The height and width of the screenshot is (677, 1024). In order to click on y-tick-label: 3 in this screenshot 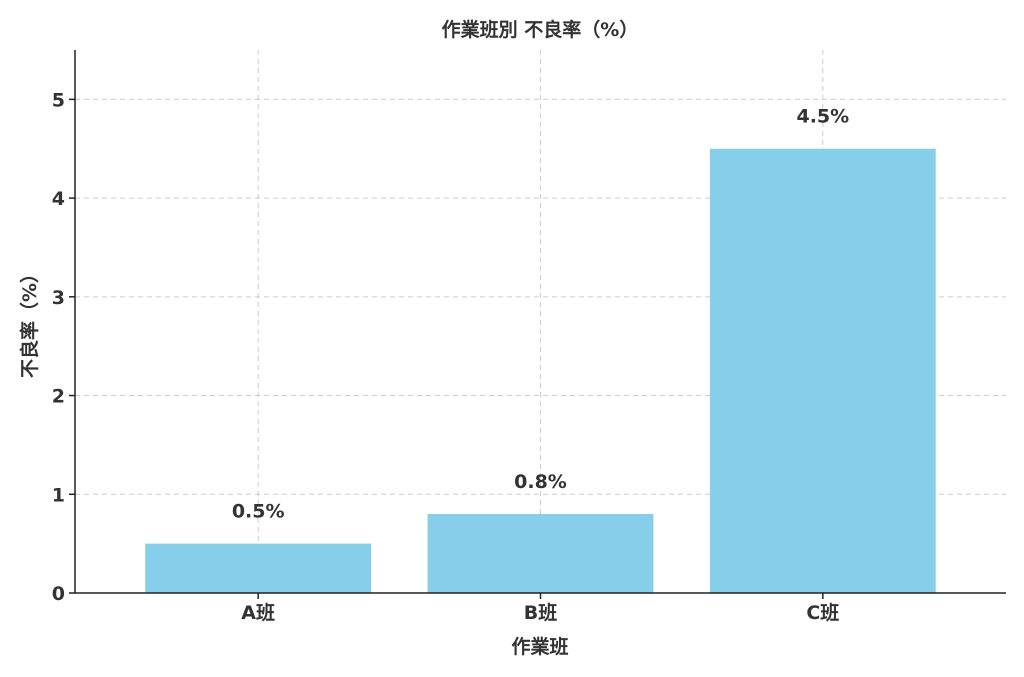, I will do `click(58, 298)`.